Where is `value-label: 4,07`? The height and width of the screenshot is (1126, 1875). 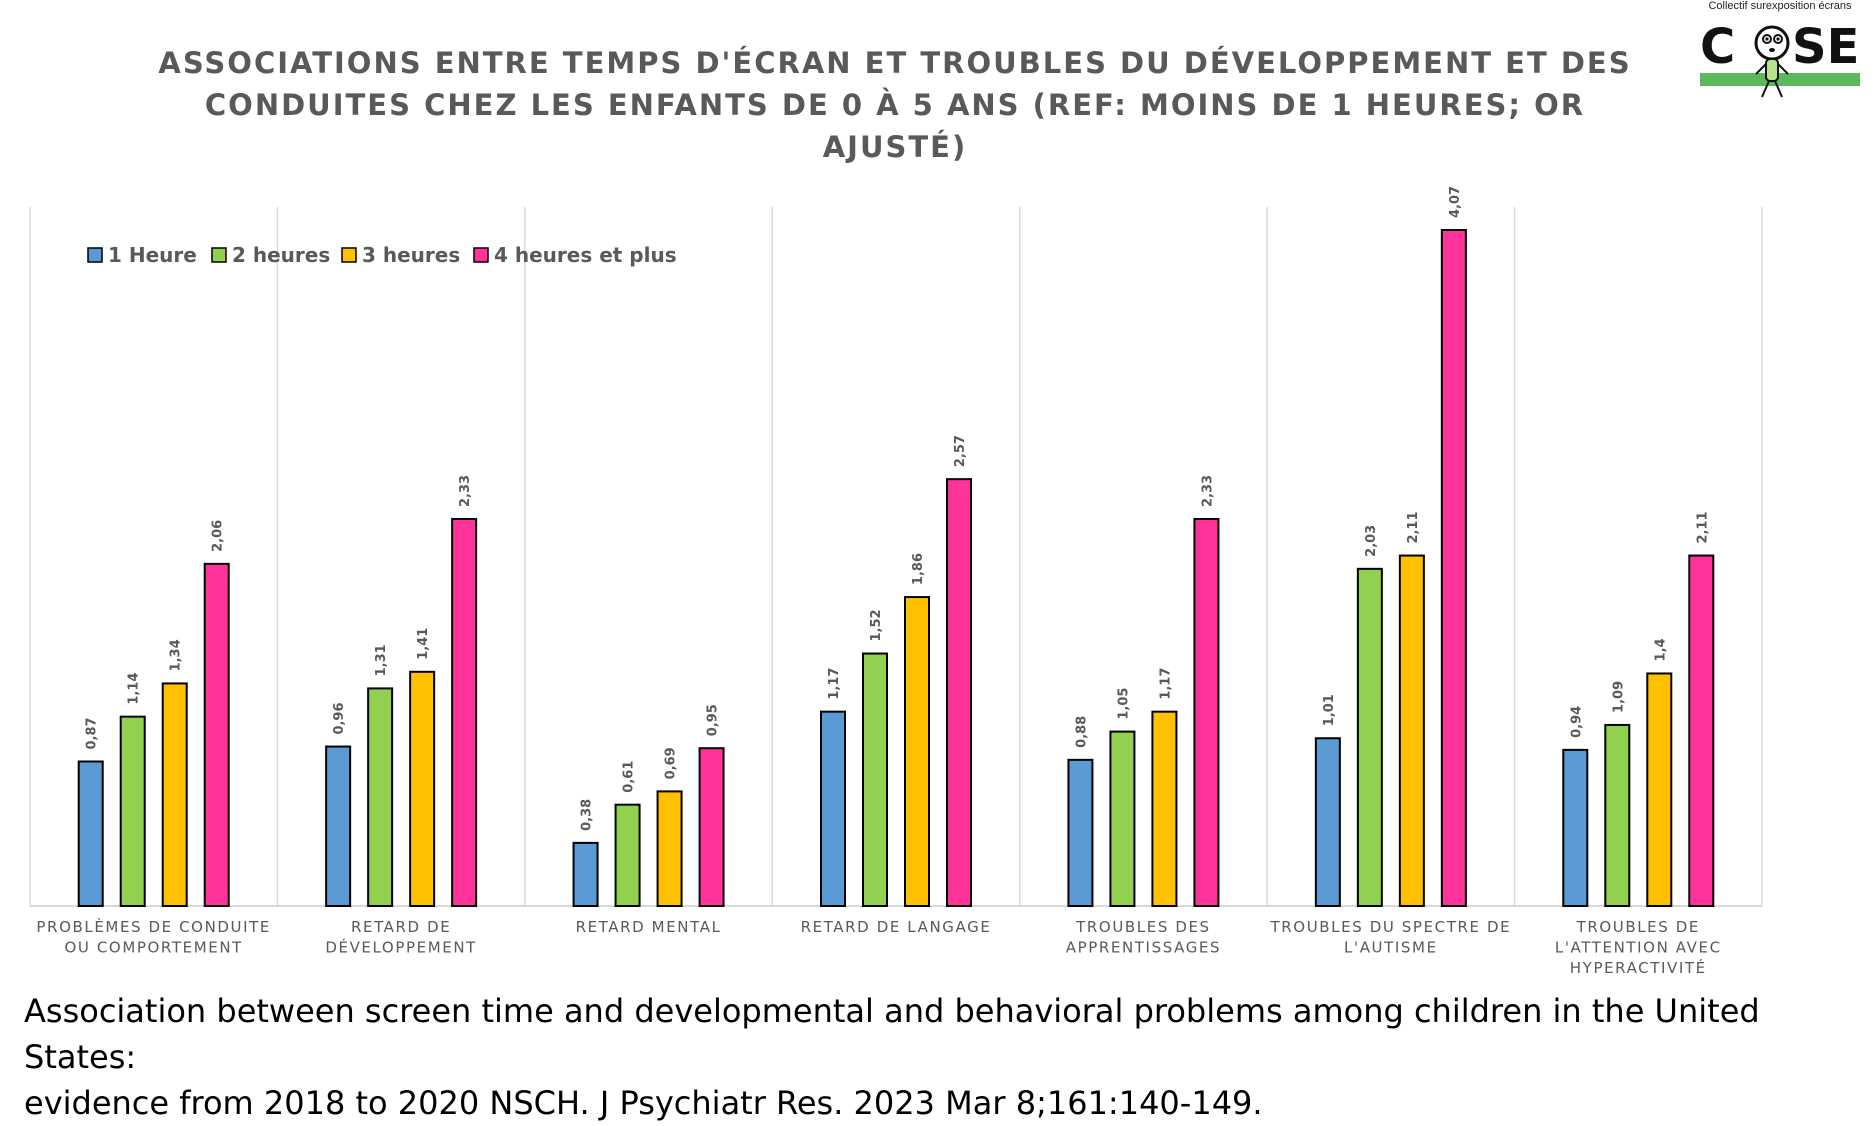 value-label: 4,07 is located at coordinates (1455, 202).